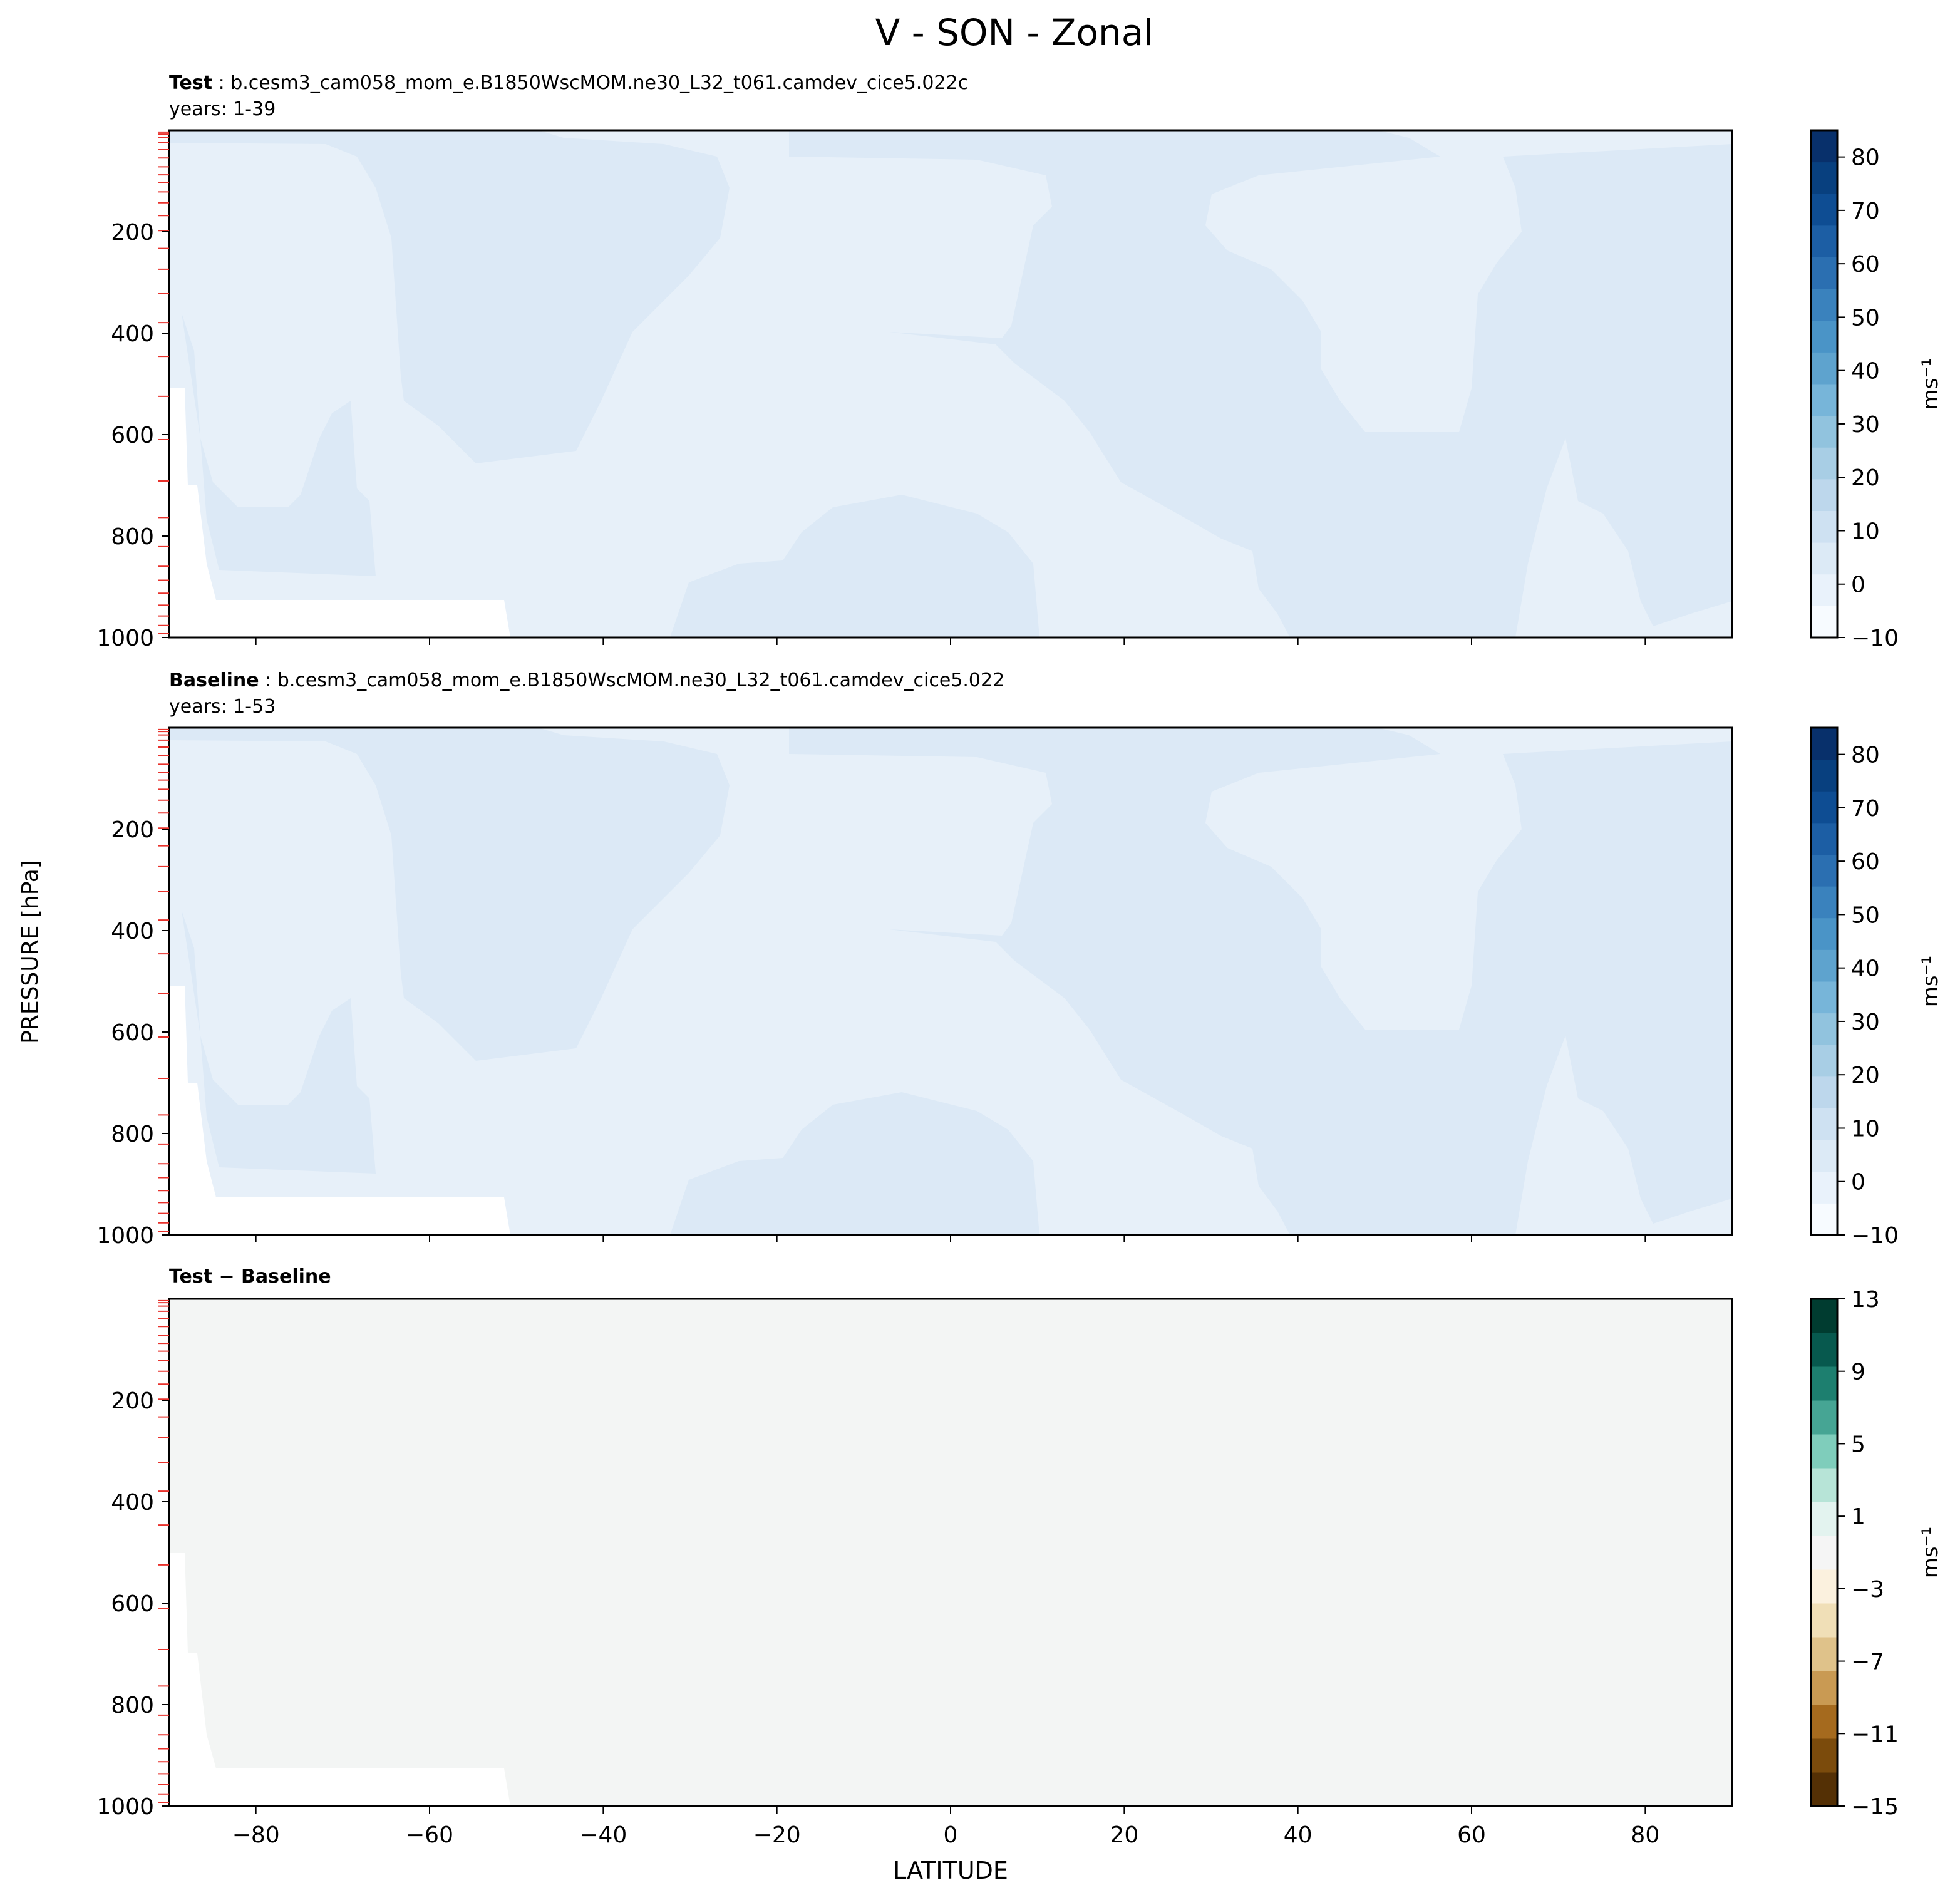  What do you see at coordinates (132, 1604) in the screenshot?
I see `panel-diff-yaxis: 200 400 600 800 1000` at bounding box center [132, 1604].